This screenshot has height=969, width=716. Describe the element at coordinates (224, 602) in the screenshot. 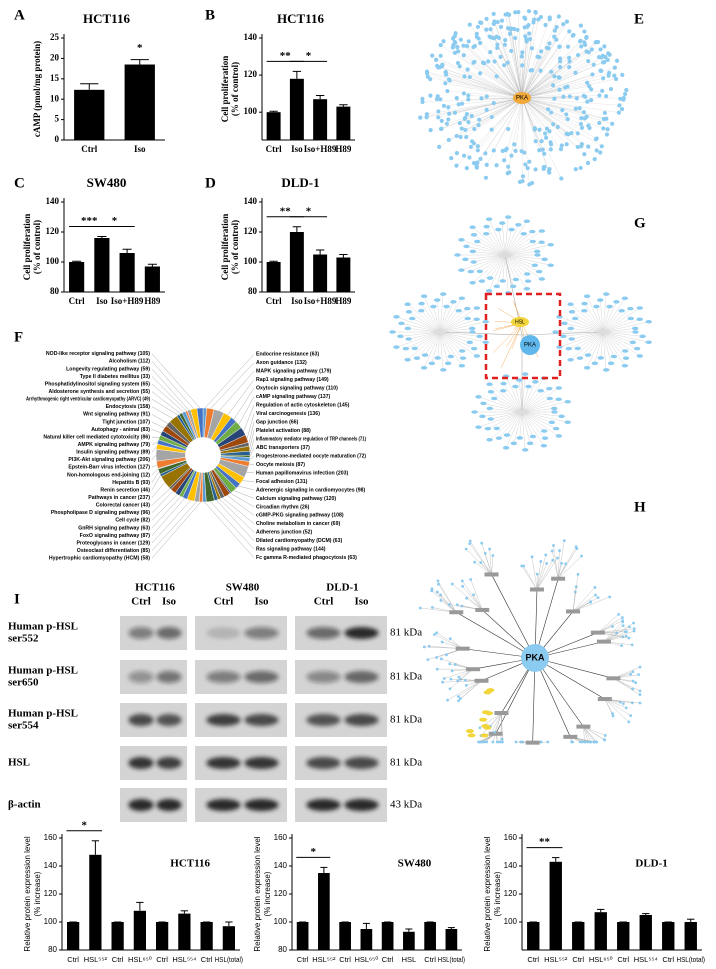

I see `lane-label: Ctrl` at that location.